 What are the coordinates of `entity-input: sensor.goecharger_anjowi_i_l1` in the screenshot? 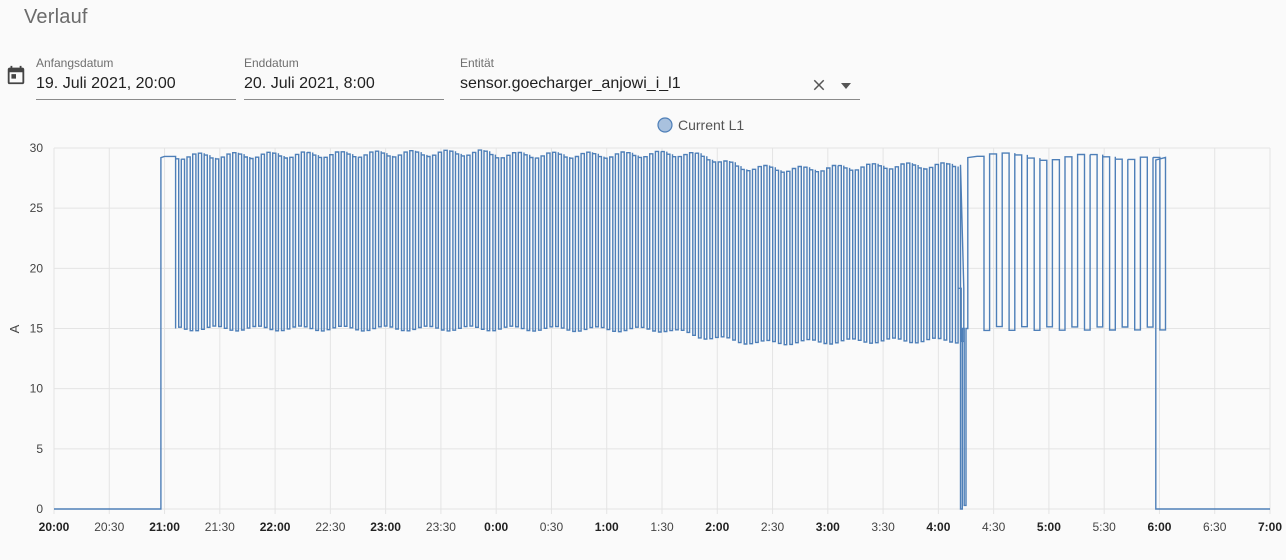 It's located at (570, 83).